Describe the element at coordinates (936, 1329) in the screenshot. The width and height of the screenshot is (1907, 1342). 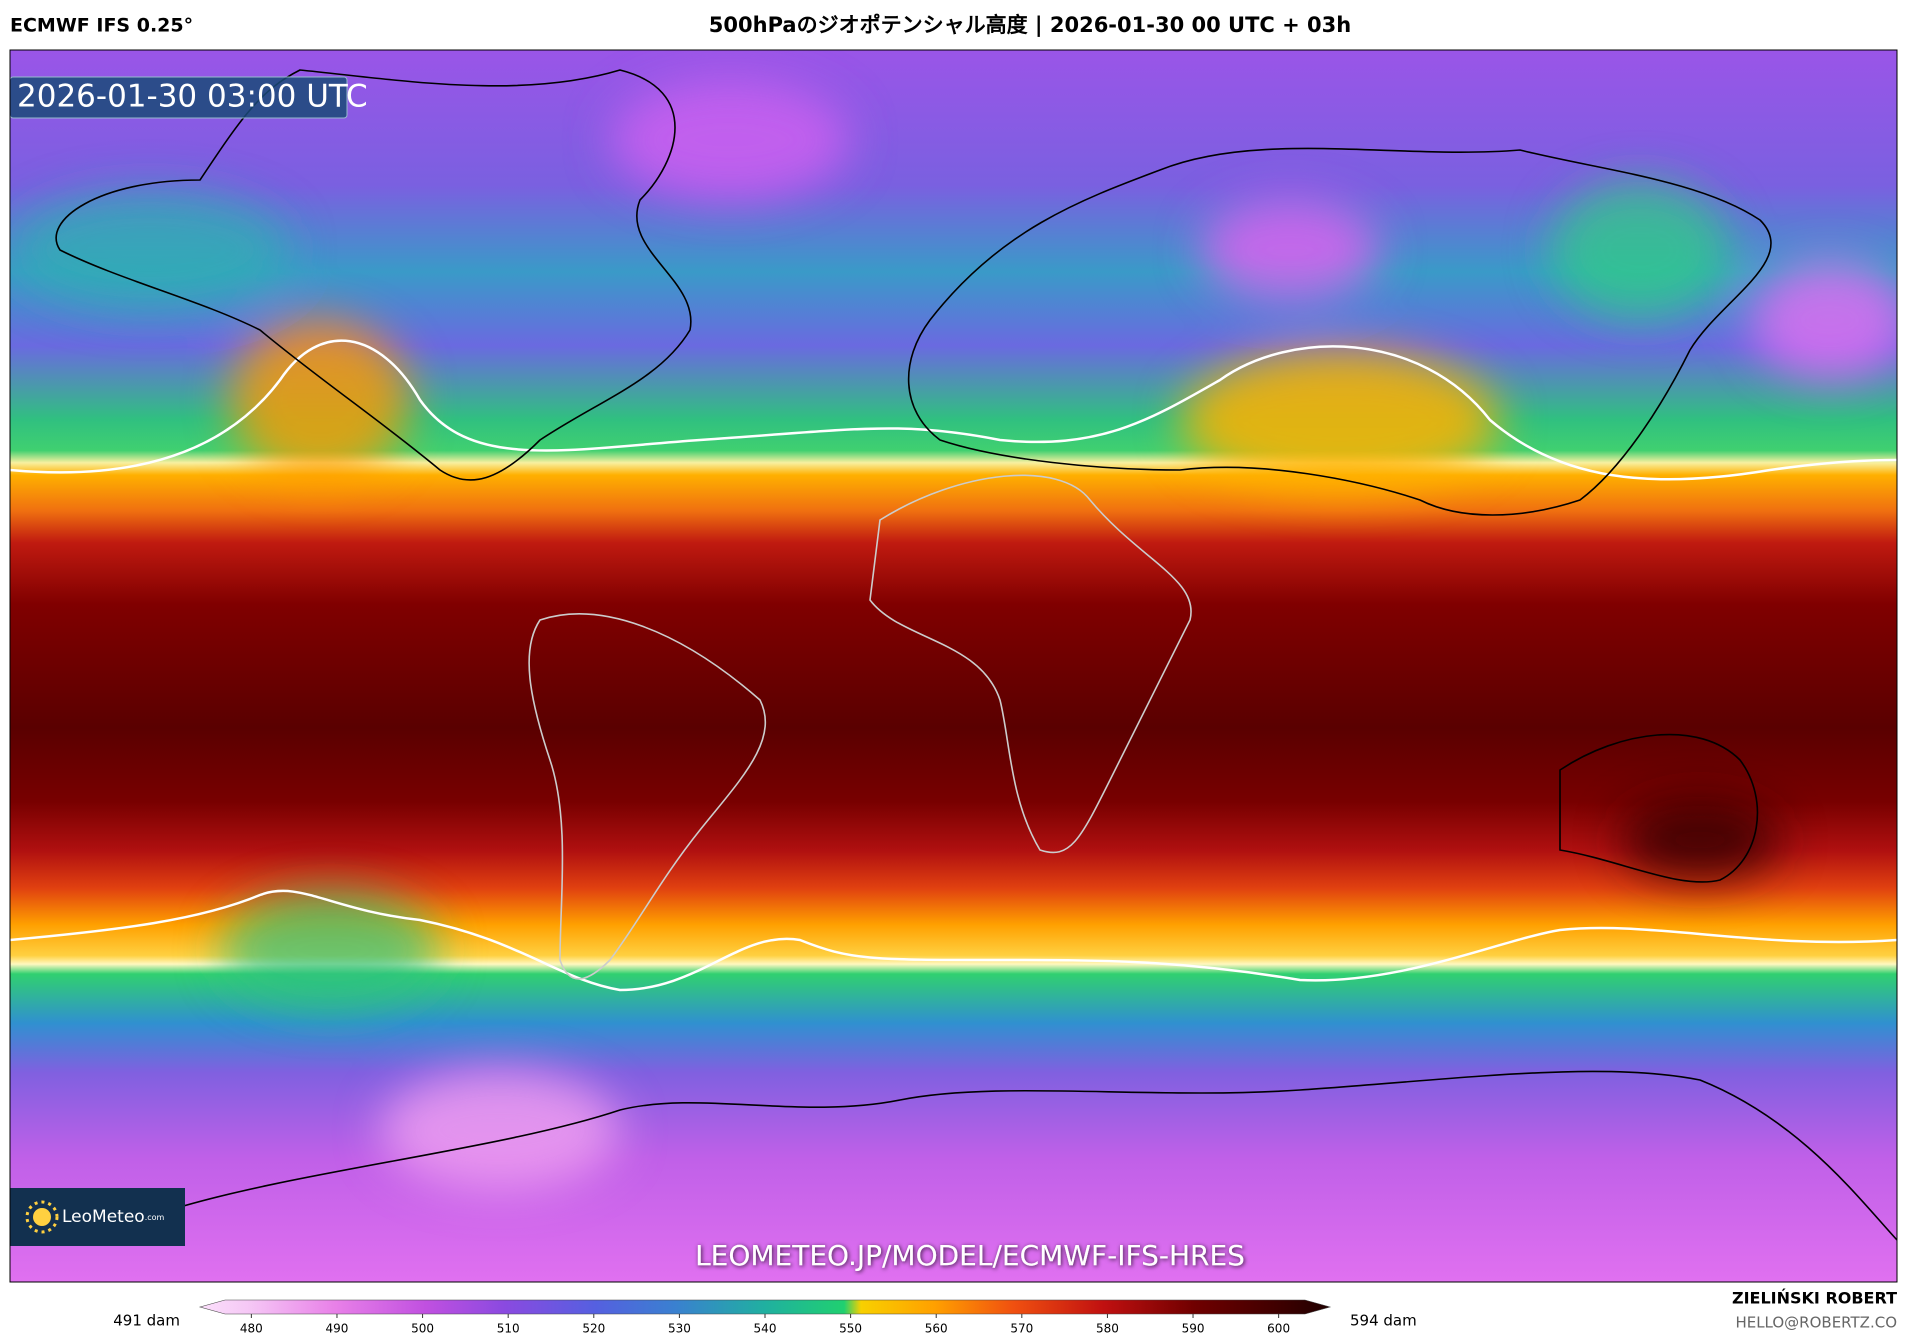
I see `colorbar-tick-label: 560` at that location.